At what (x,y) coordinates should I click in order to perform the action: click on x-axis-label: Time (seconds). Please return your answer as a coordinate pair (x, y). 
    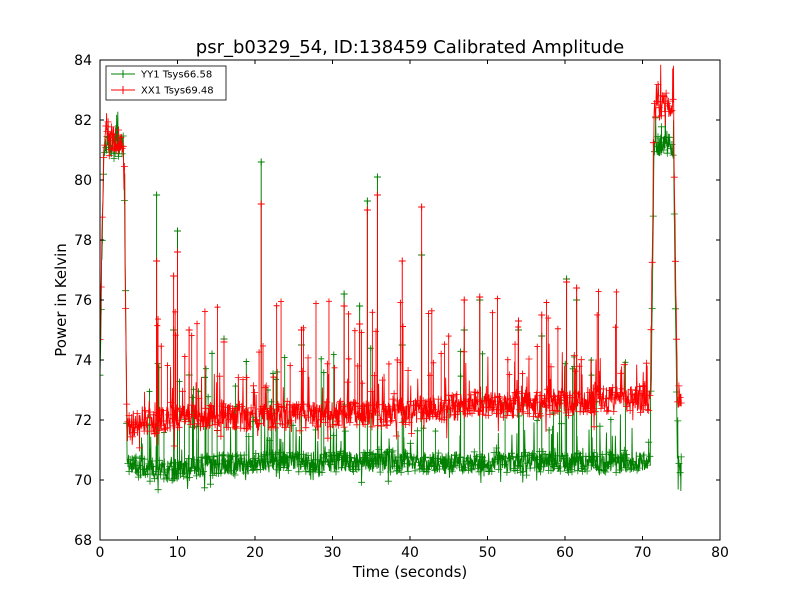
    Looking at the image, I should click on (410, 572).